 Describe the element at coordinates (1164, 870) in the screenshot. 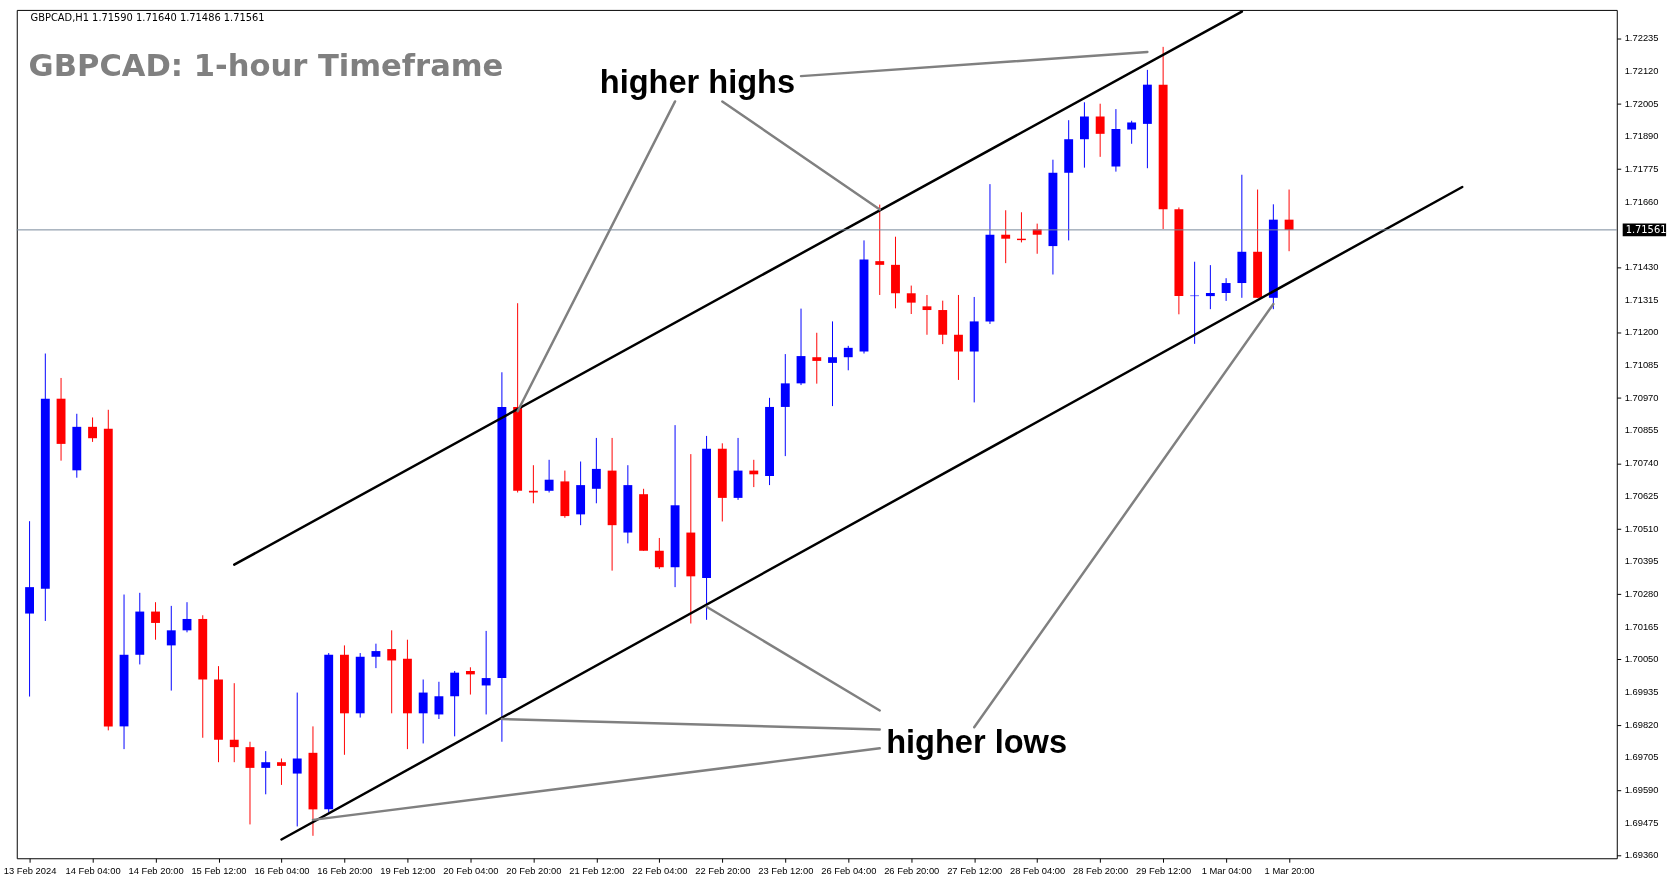

I see `x-tick-label: 29 Feb 12:00` at that location.